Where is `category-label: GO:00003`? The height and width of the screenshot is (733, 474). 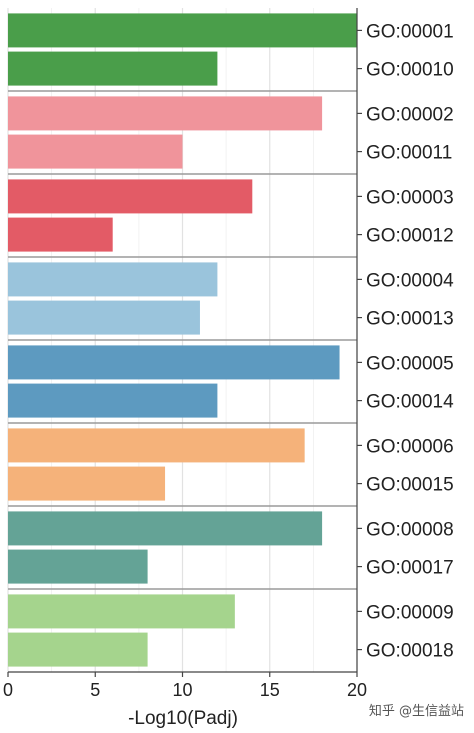 category-label: GO:00003 is located at coordinates (410, 197).